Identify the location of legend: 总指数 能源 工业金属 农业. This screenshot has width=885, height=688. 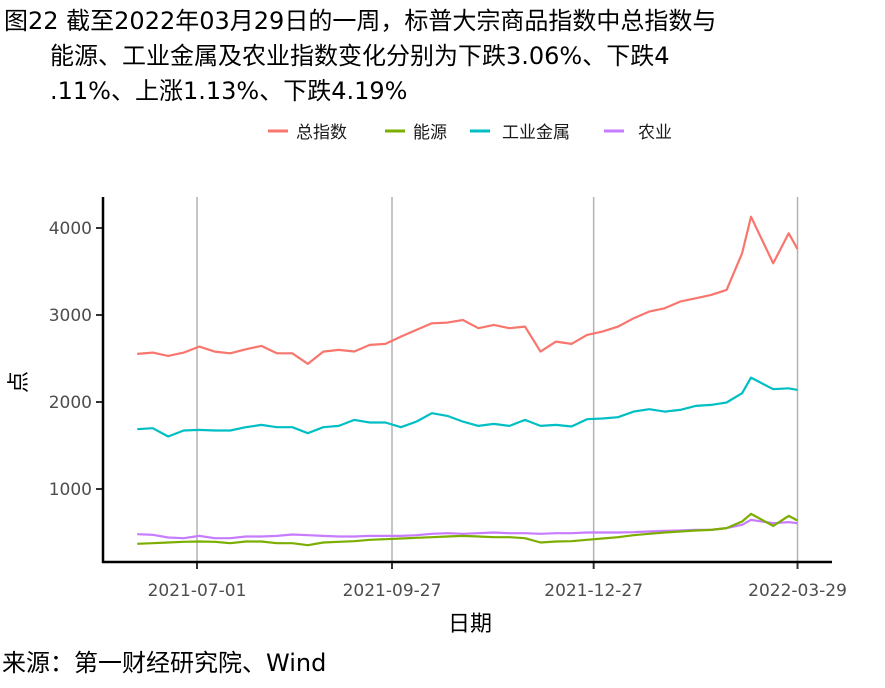
(470, 133).